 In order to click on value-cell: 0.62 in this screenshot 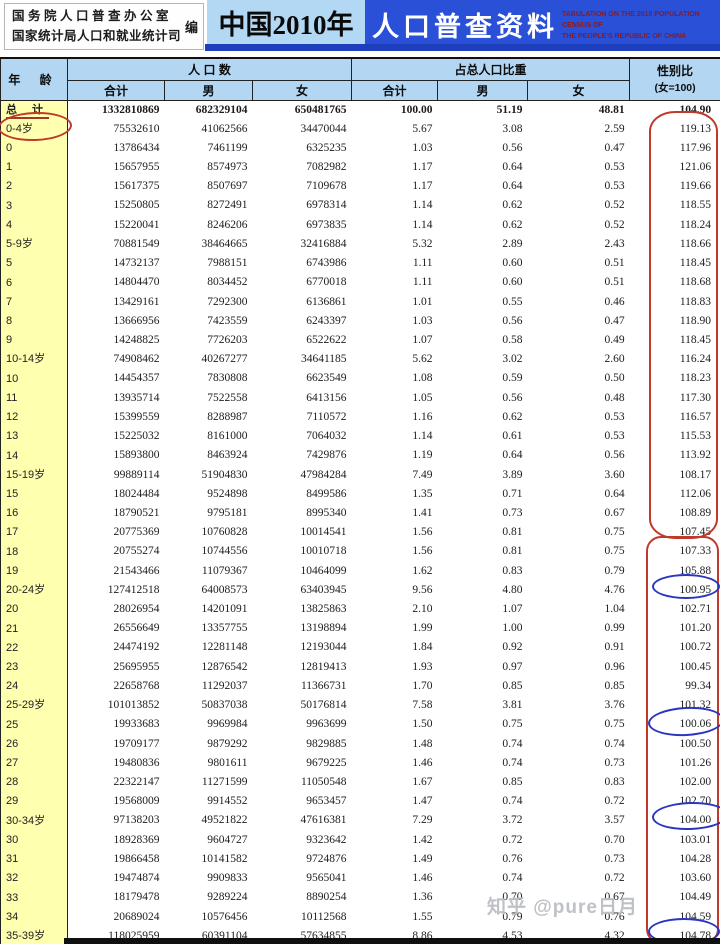, I will do `click(512, 224)`.